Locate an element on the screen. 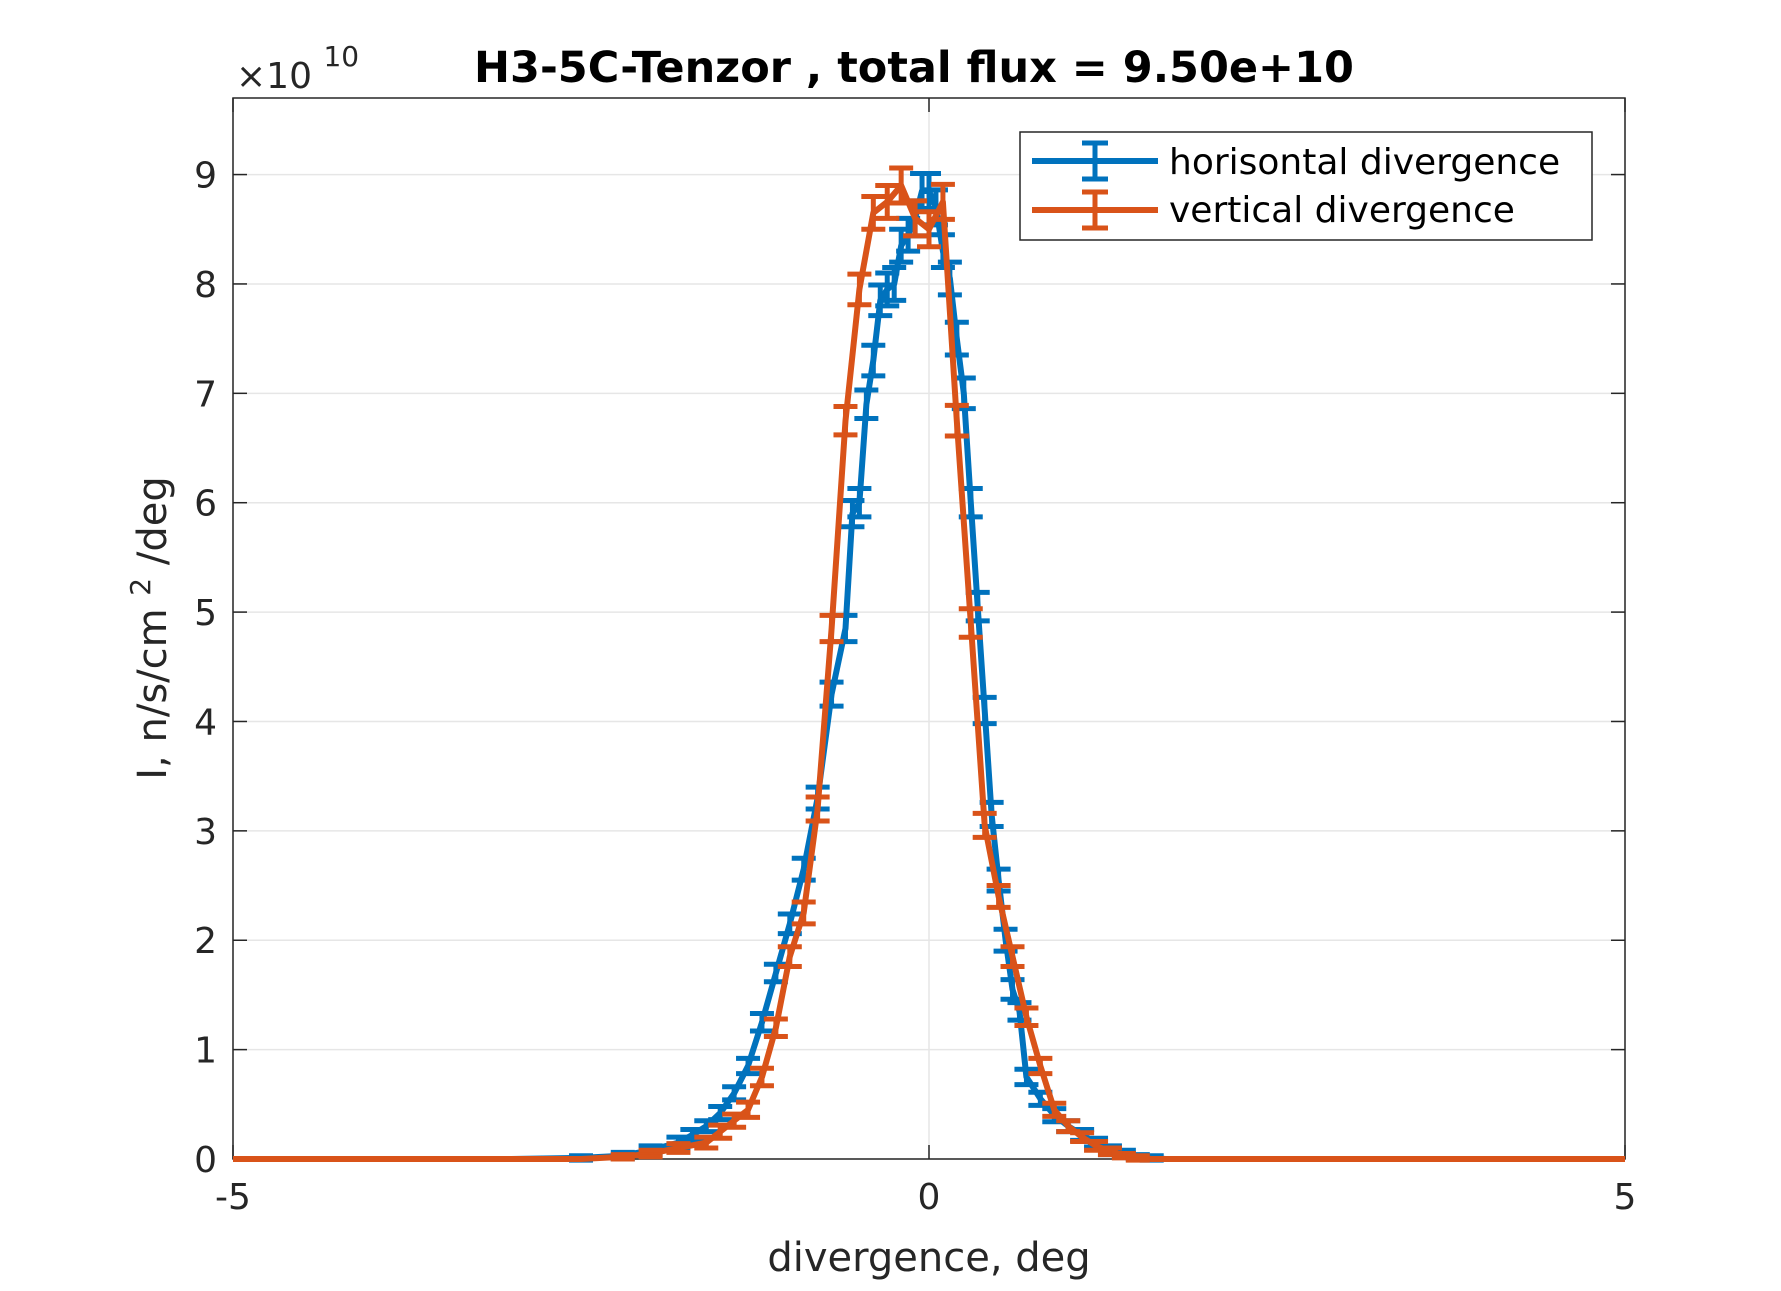 The image size is (1781, 1291). legend-label-horisontal: horisontal divergence is located at coordinates (1364, 162).